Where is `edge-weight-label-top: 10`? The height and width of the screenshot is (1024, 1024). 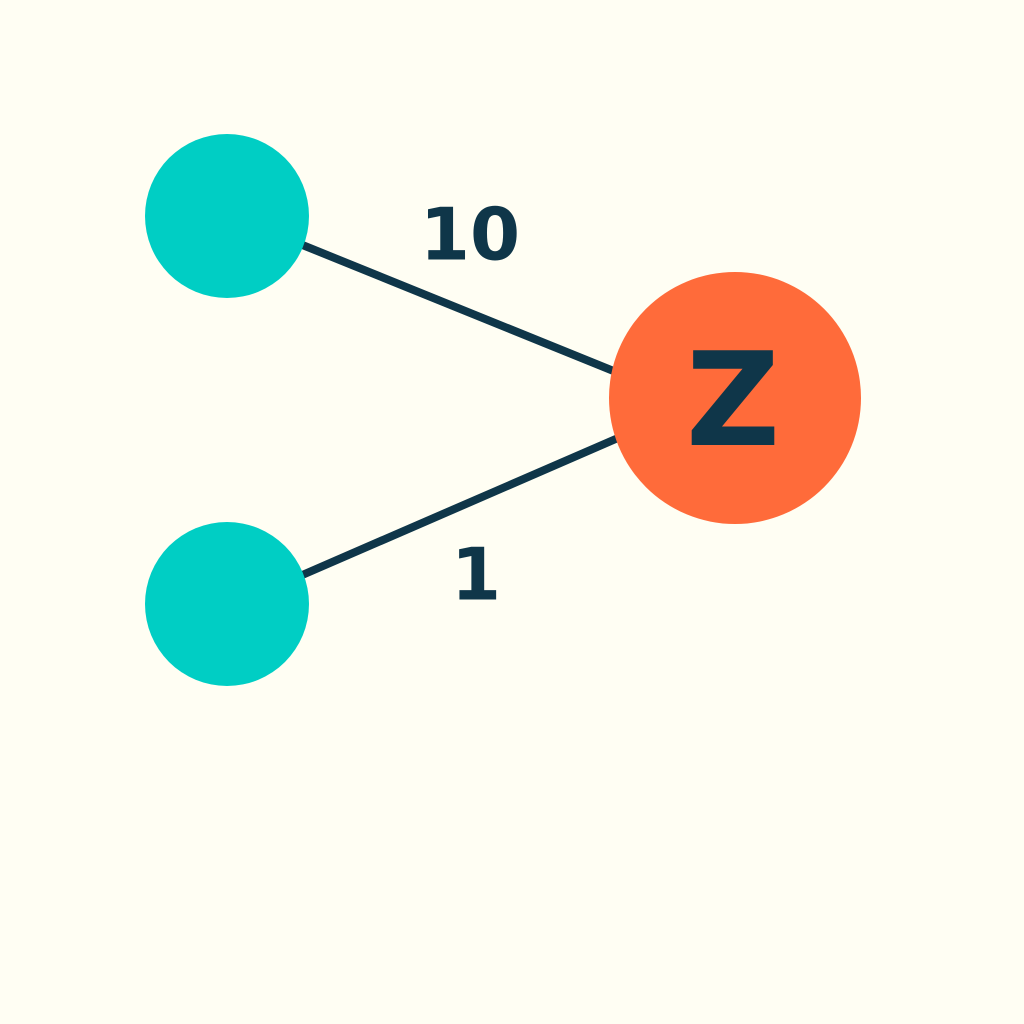 edge-weight-label-top: 10 is located at coordinates (470, 235).